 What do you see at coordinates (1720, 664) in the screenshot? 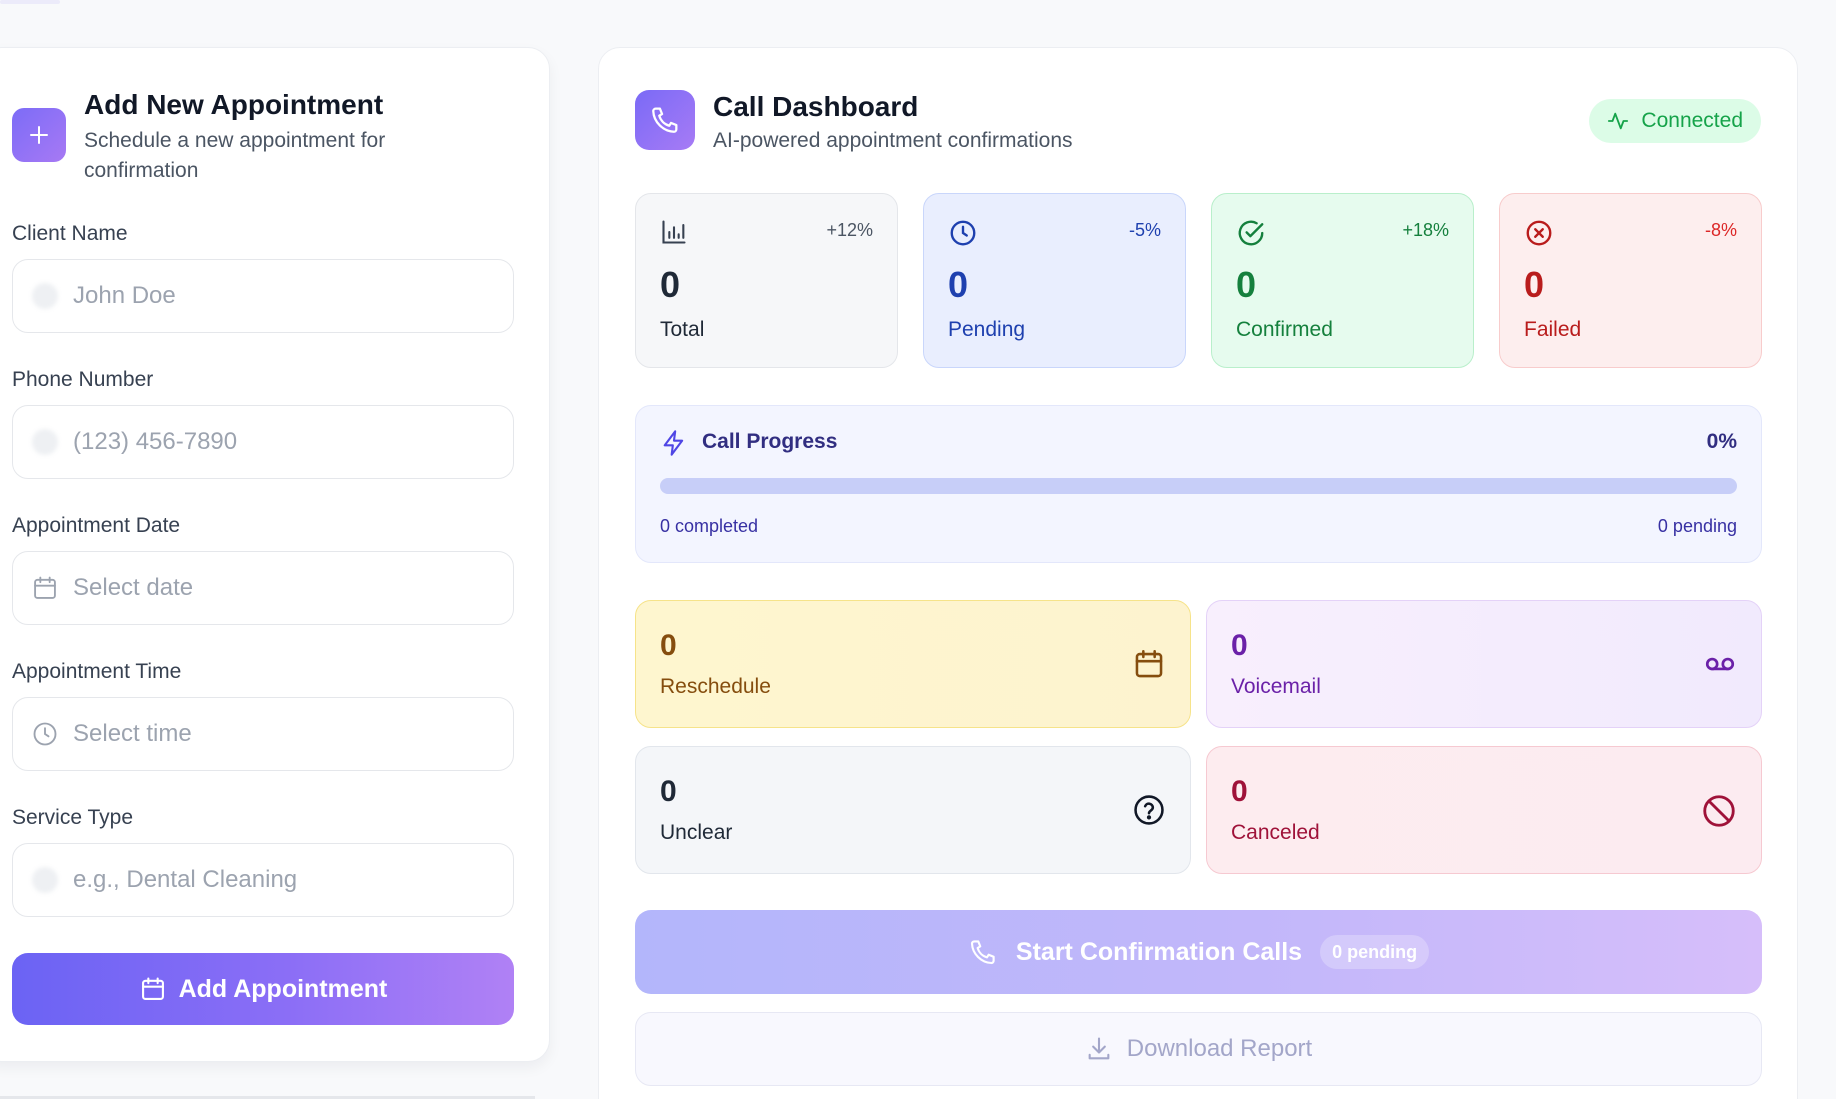
I see `voicemail-icon` at bounding box center [1720, 664].